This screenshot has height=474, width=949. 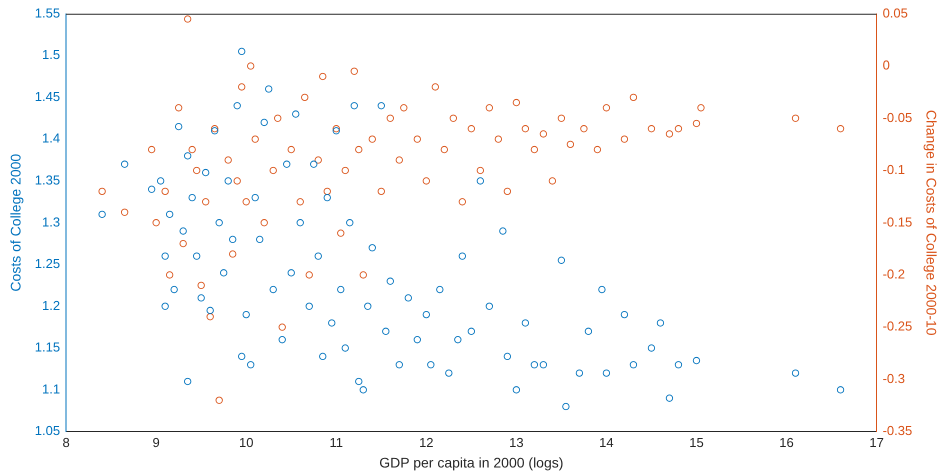 I want to click on y2-tick-label: -0.25, so click(x=897, y=326).